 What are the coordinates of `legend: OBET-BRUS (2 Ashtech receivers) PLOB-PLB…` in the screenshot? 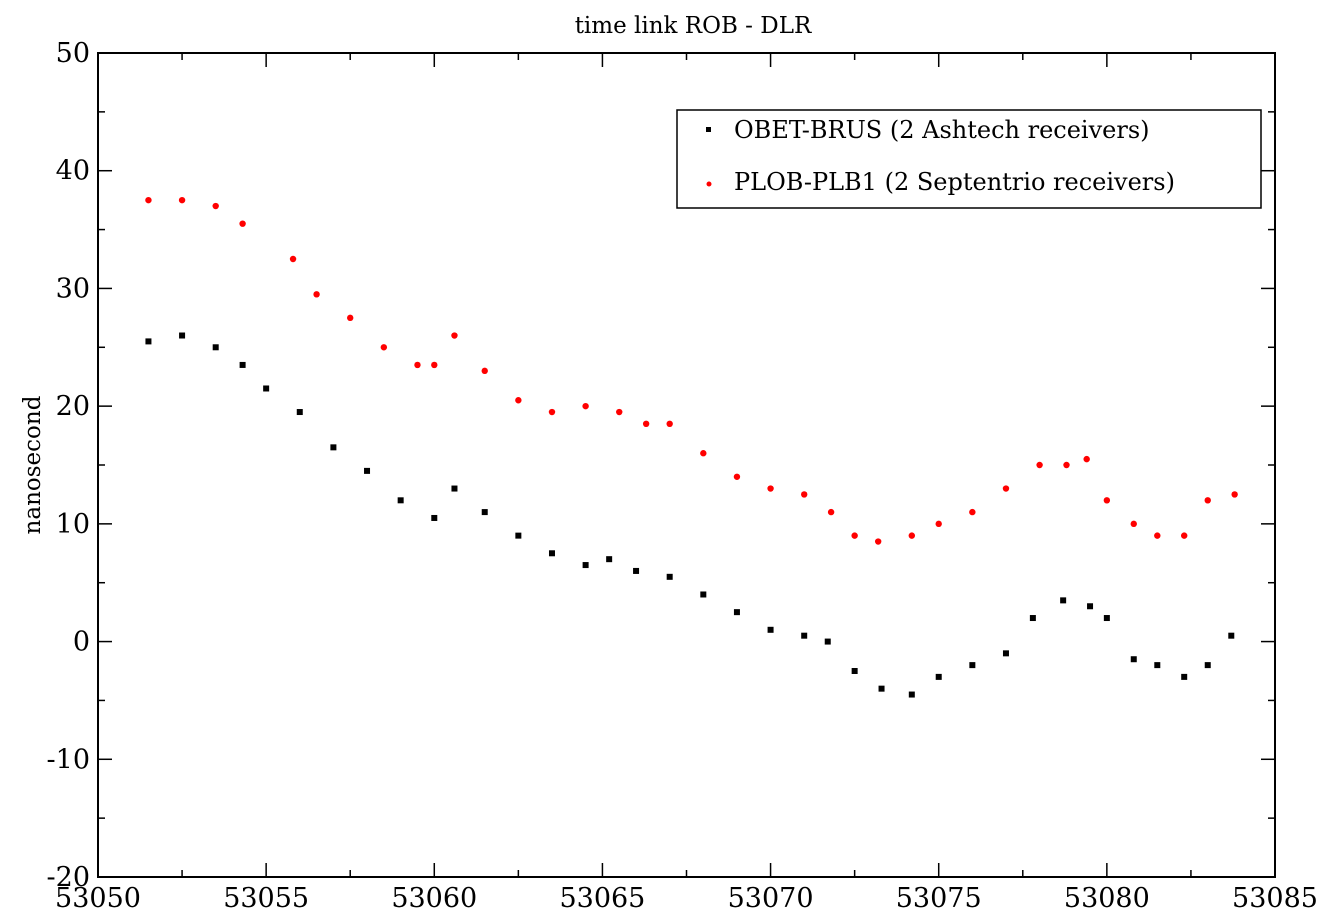 It's located at (969, 159).